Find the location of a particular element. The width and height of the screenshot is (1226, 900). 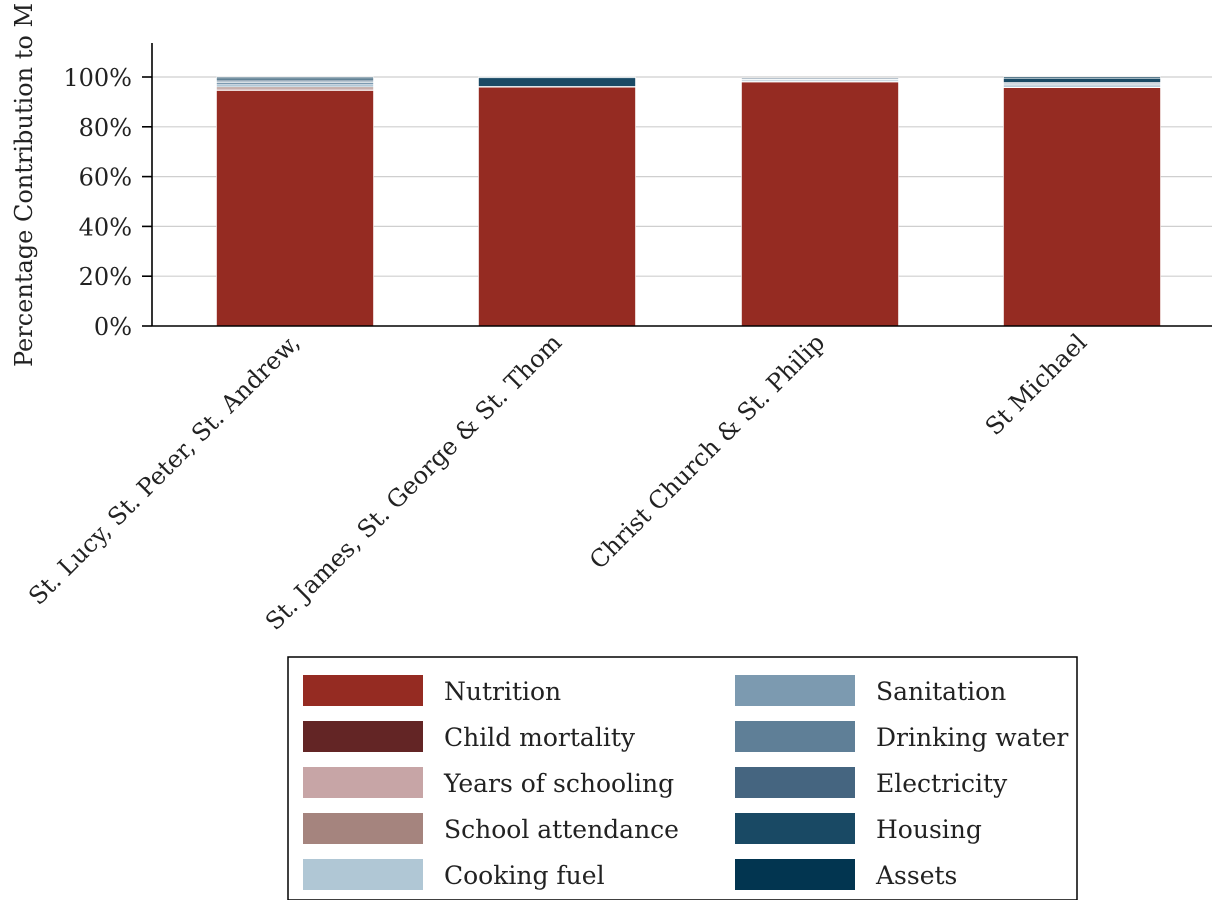

y-axis-title: Percentage Contribution to M is located at coordinates (24, 185).